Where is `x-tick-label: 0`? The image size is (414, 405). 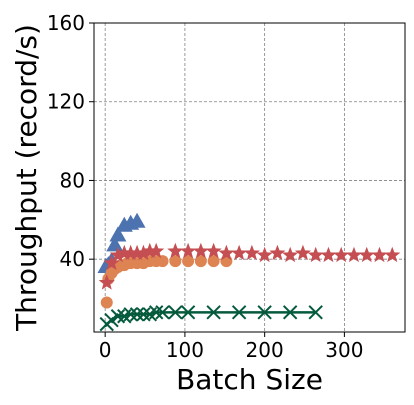
x-tick-label: 0 is located at coordinates (105, 350).